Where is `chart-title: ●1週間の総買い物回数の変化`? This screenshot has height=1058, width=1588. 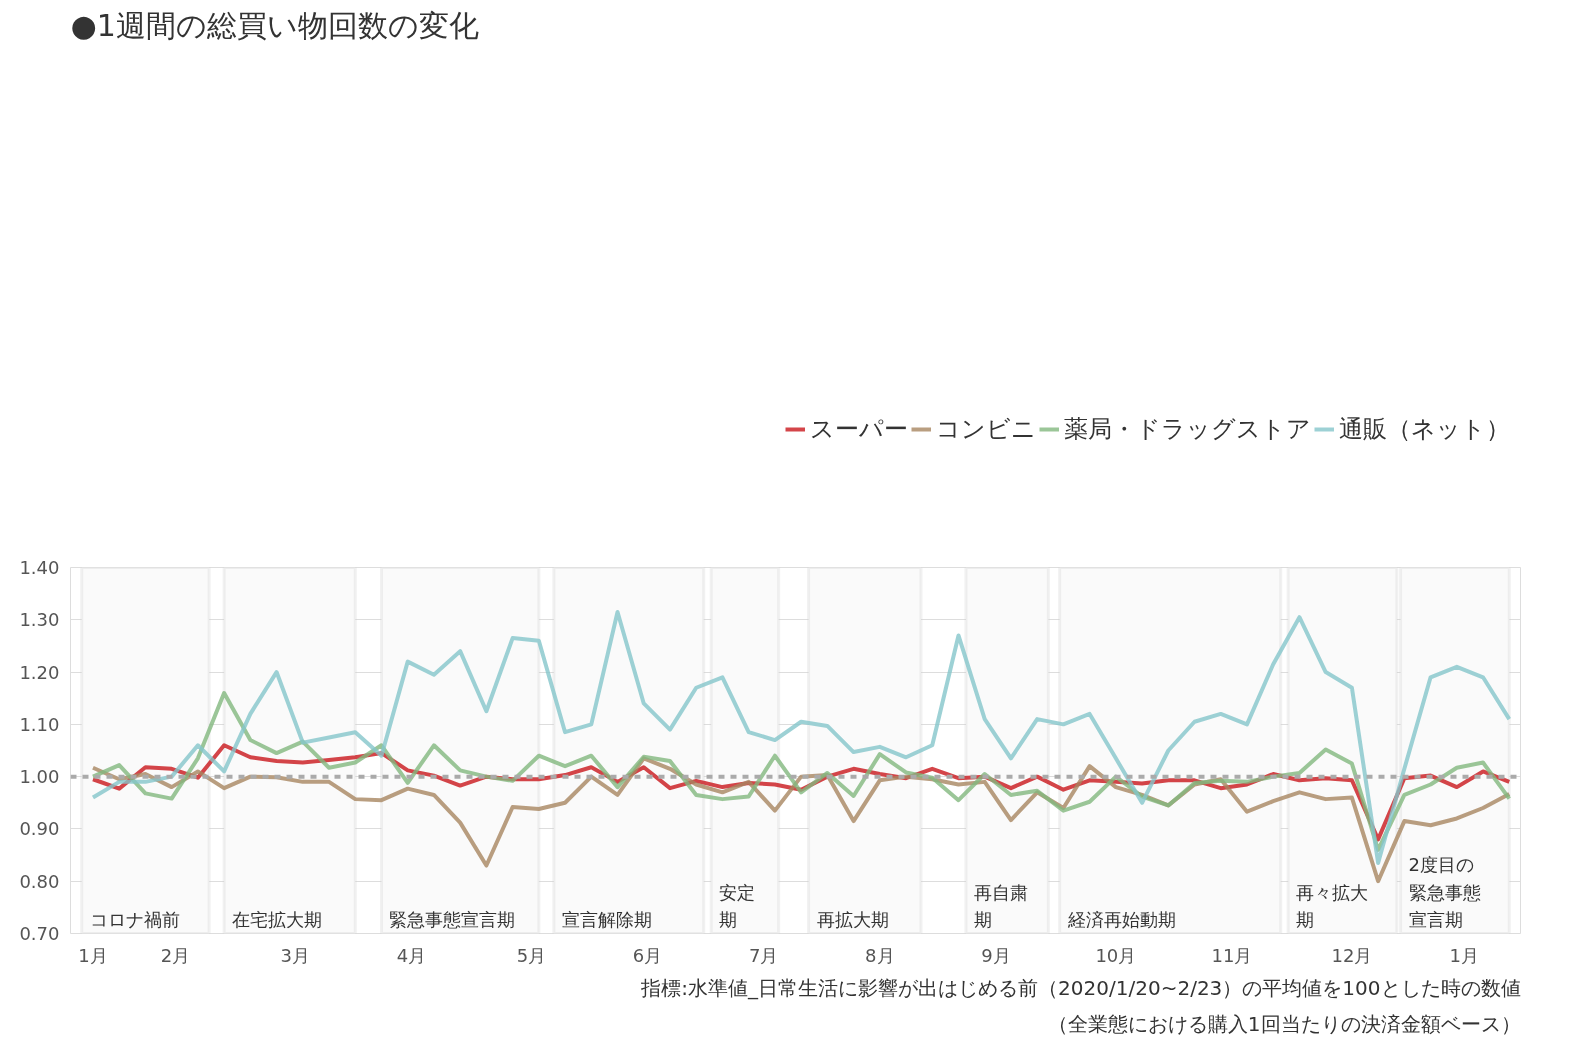 chart-title: ●1週間の総買い物回数の変化 is located at coordinates (274, 25).